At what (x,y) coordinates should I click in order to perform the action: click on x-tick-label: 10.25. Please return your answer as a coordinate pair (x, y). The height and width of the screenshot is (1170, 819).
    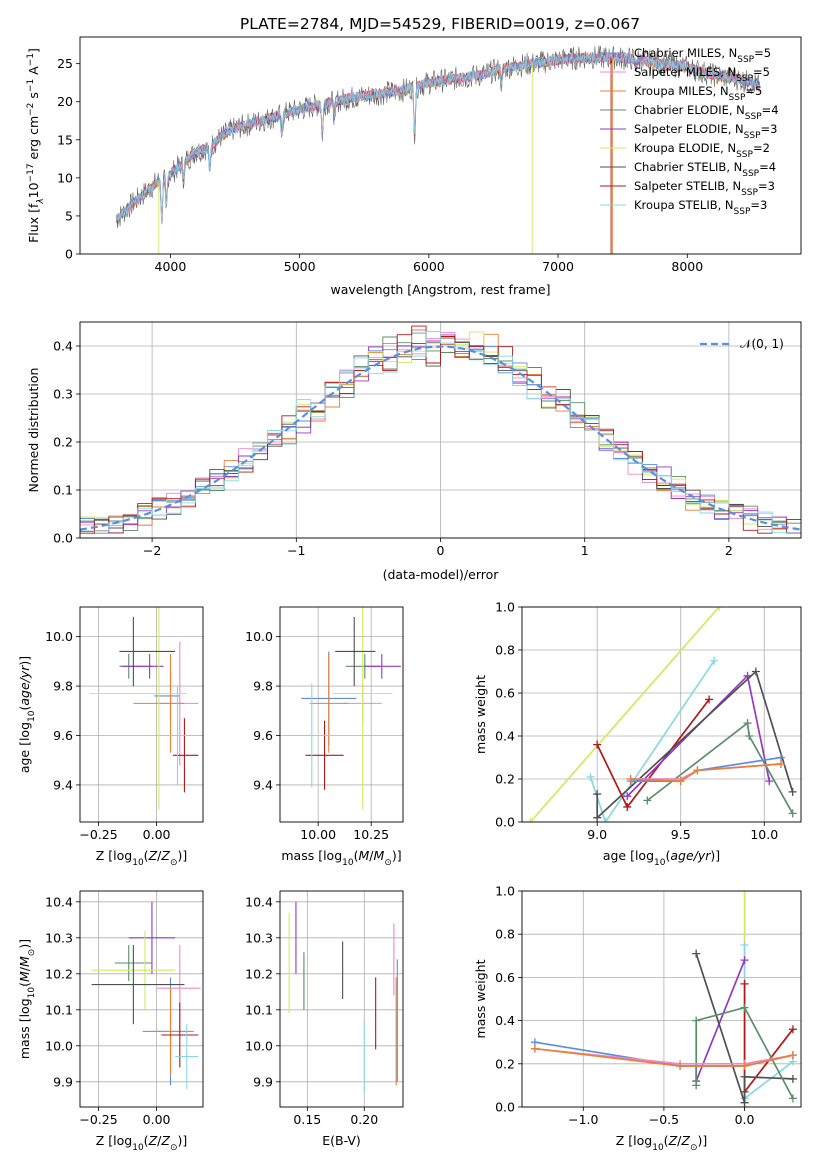
    Looking at the image, I should click on (371, 834).